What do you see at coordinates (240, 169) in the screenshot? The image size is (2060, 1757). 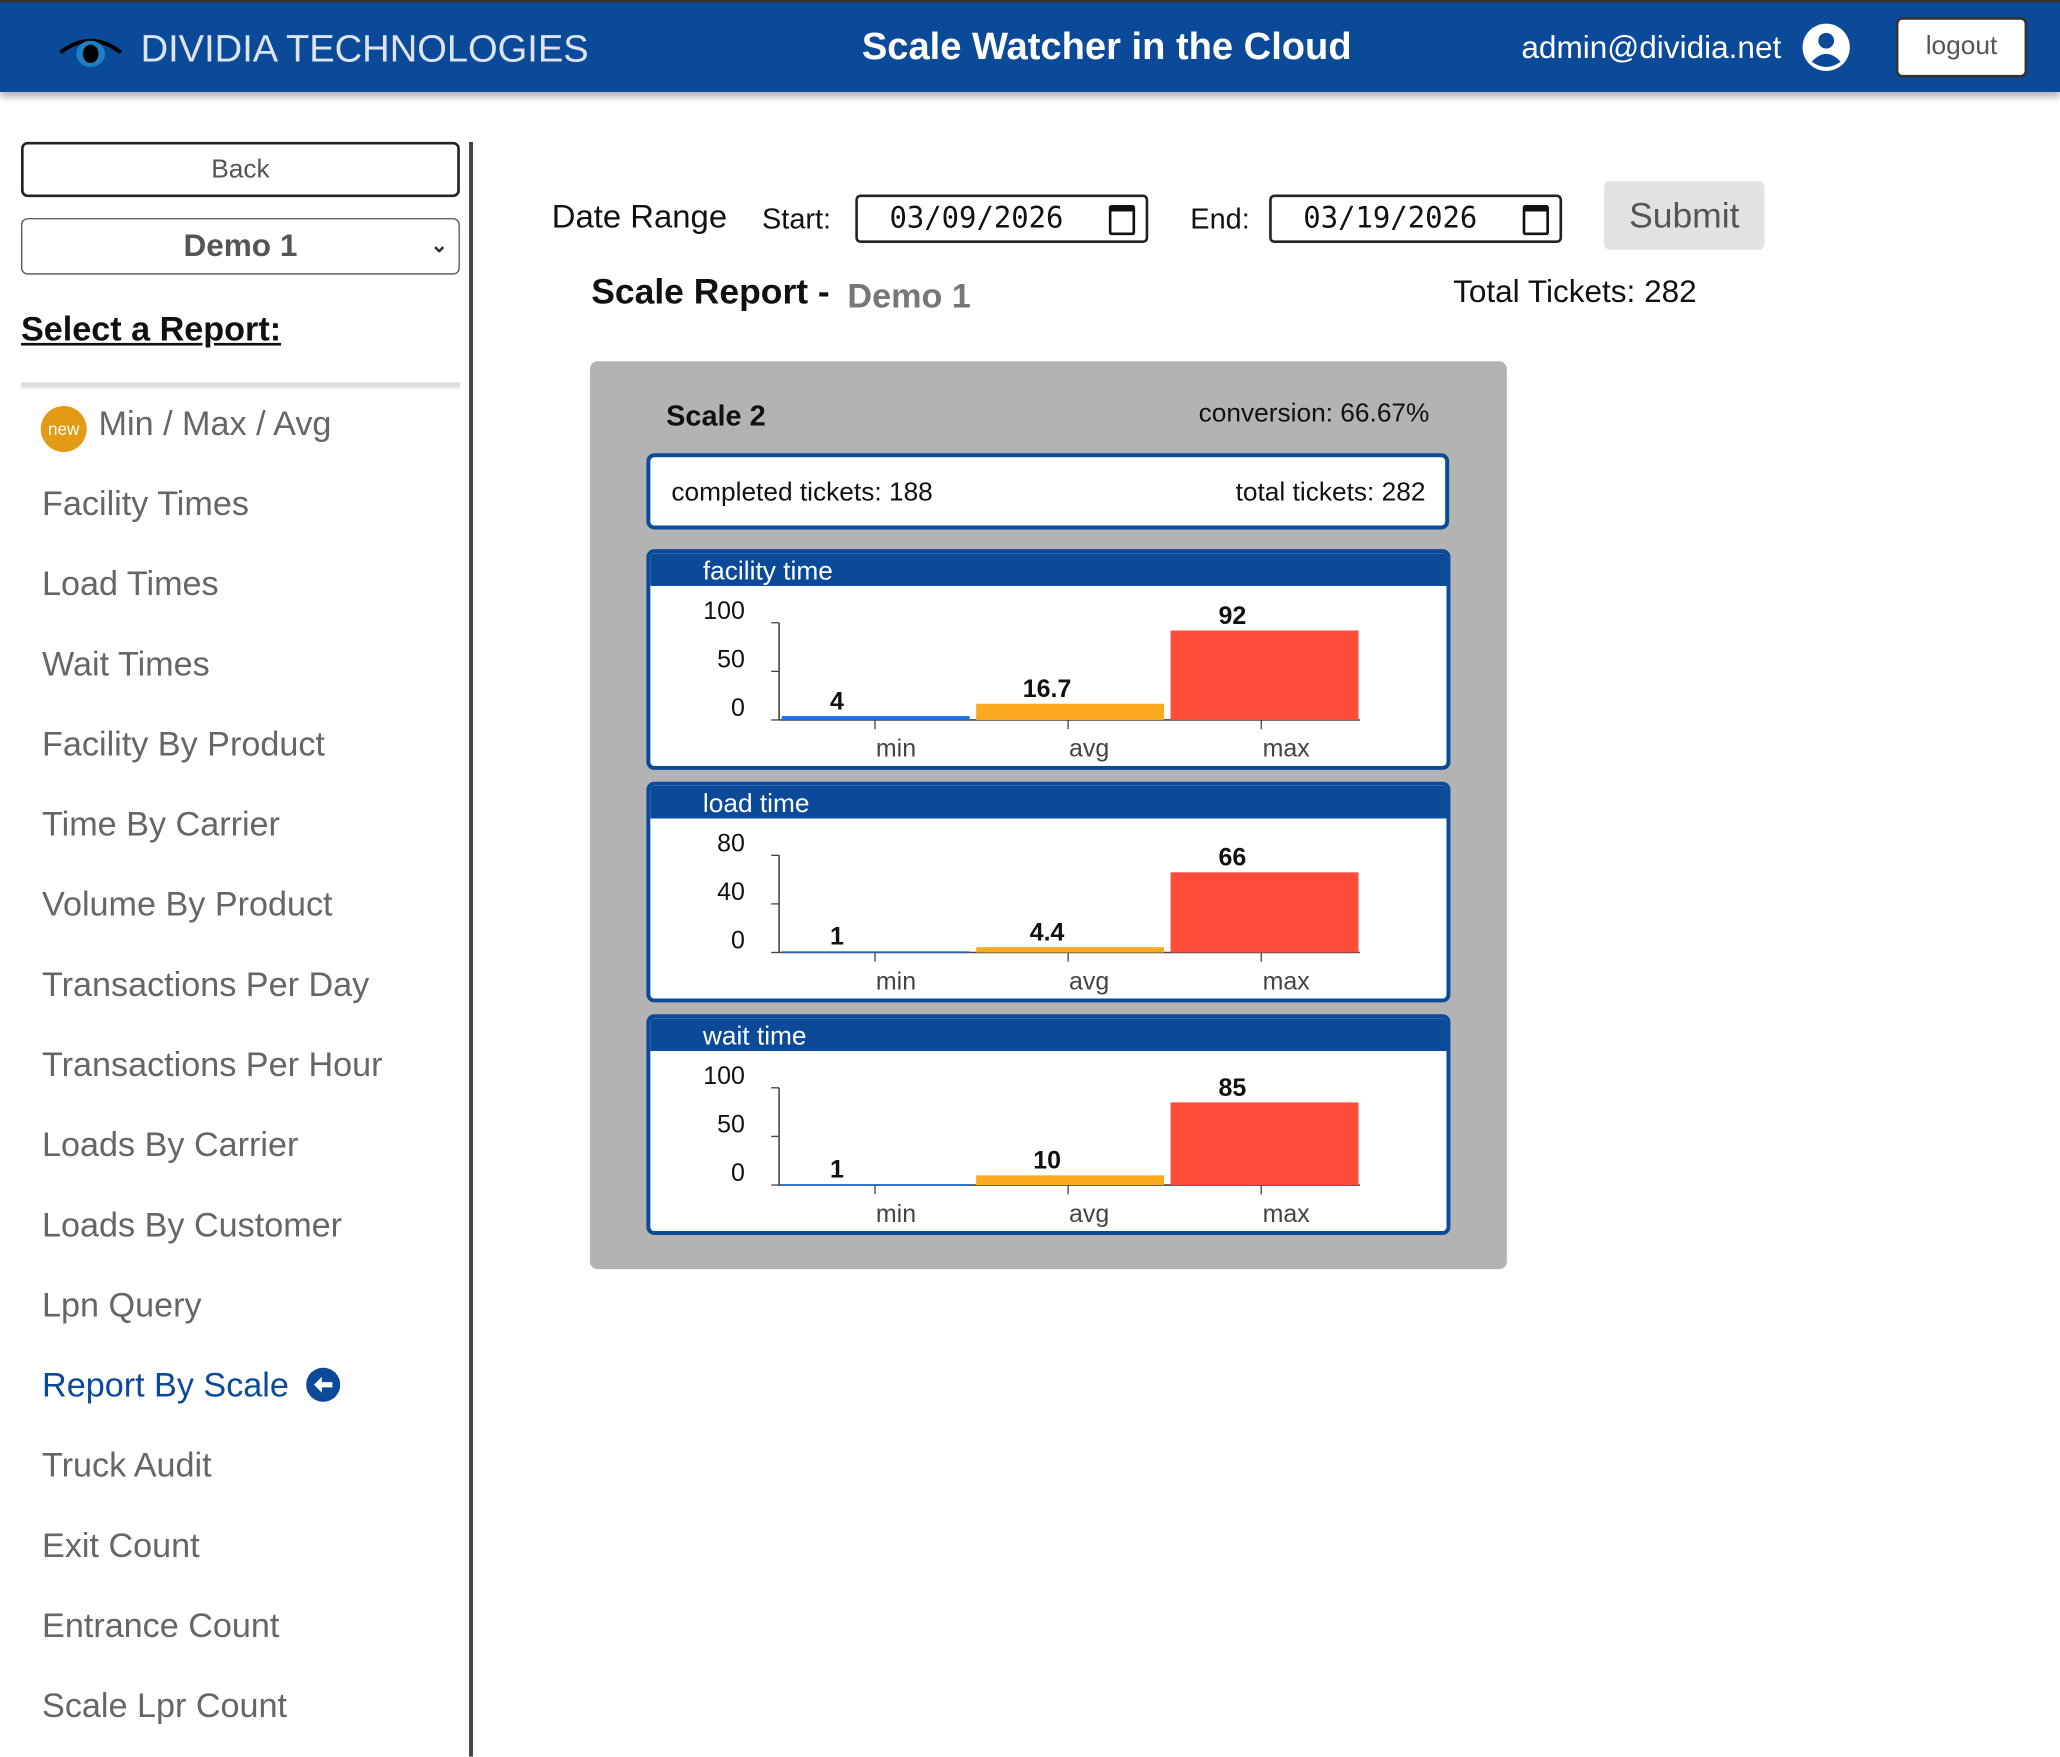 I see `back-button: Back` at bounding box center [240, 169].